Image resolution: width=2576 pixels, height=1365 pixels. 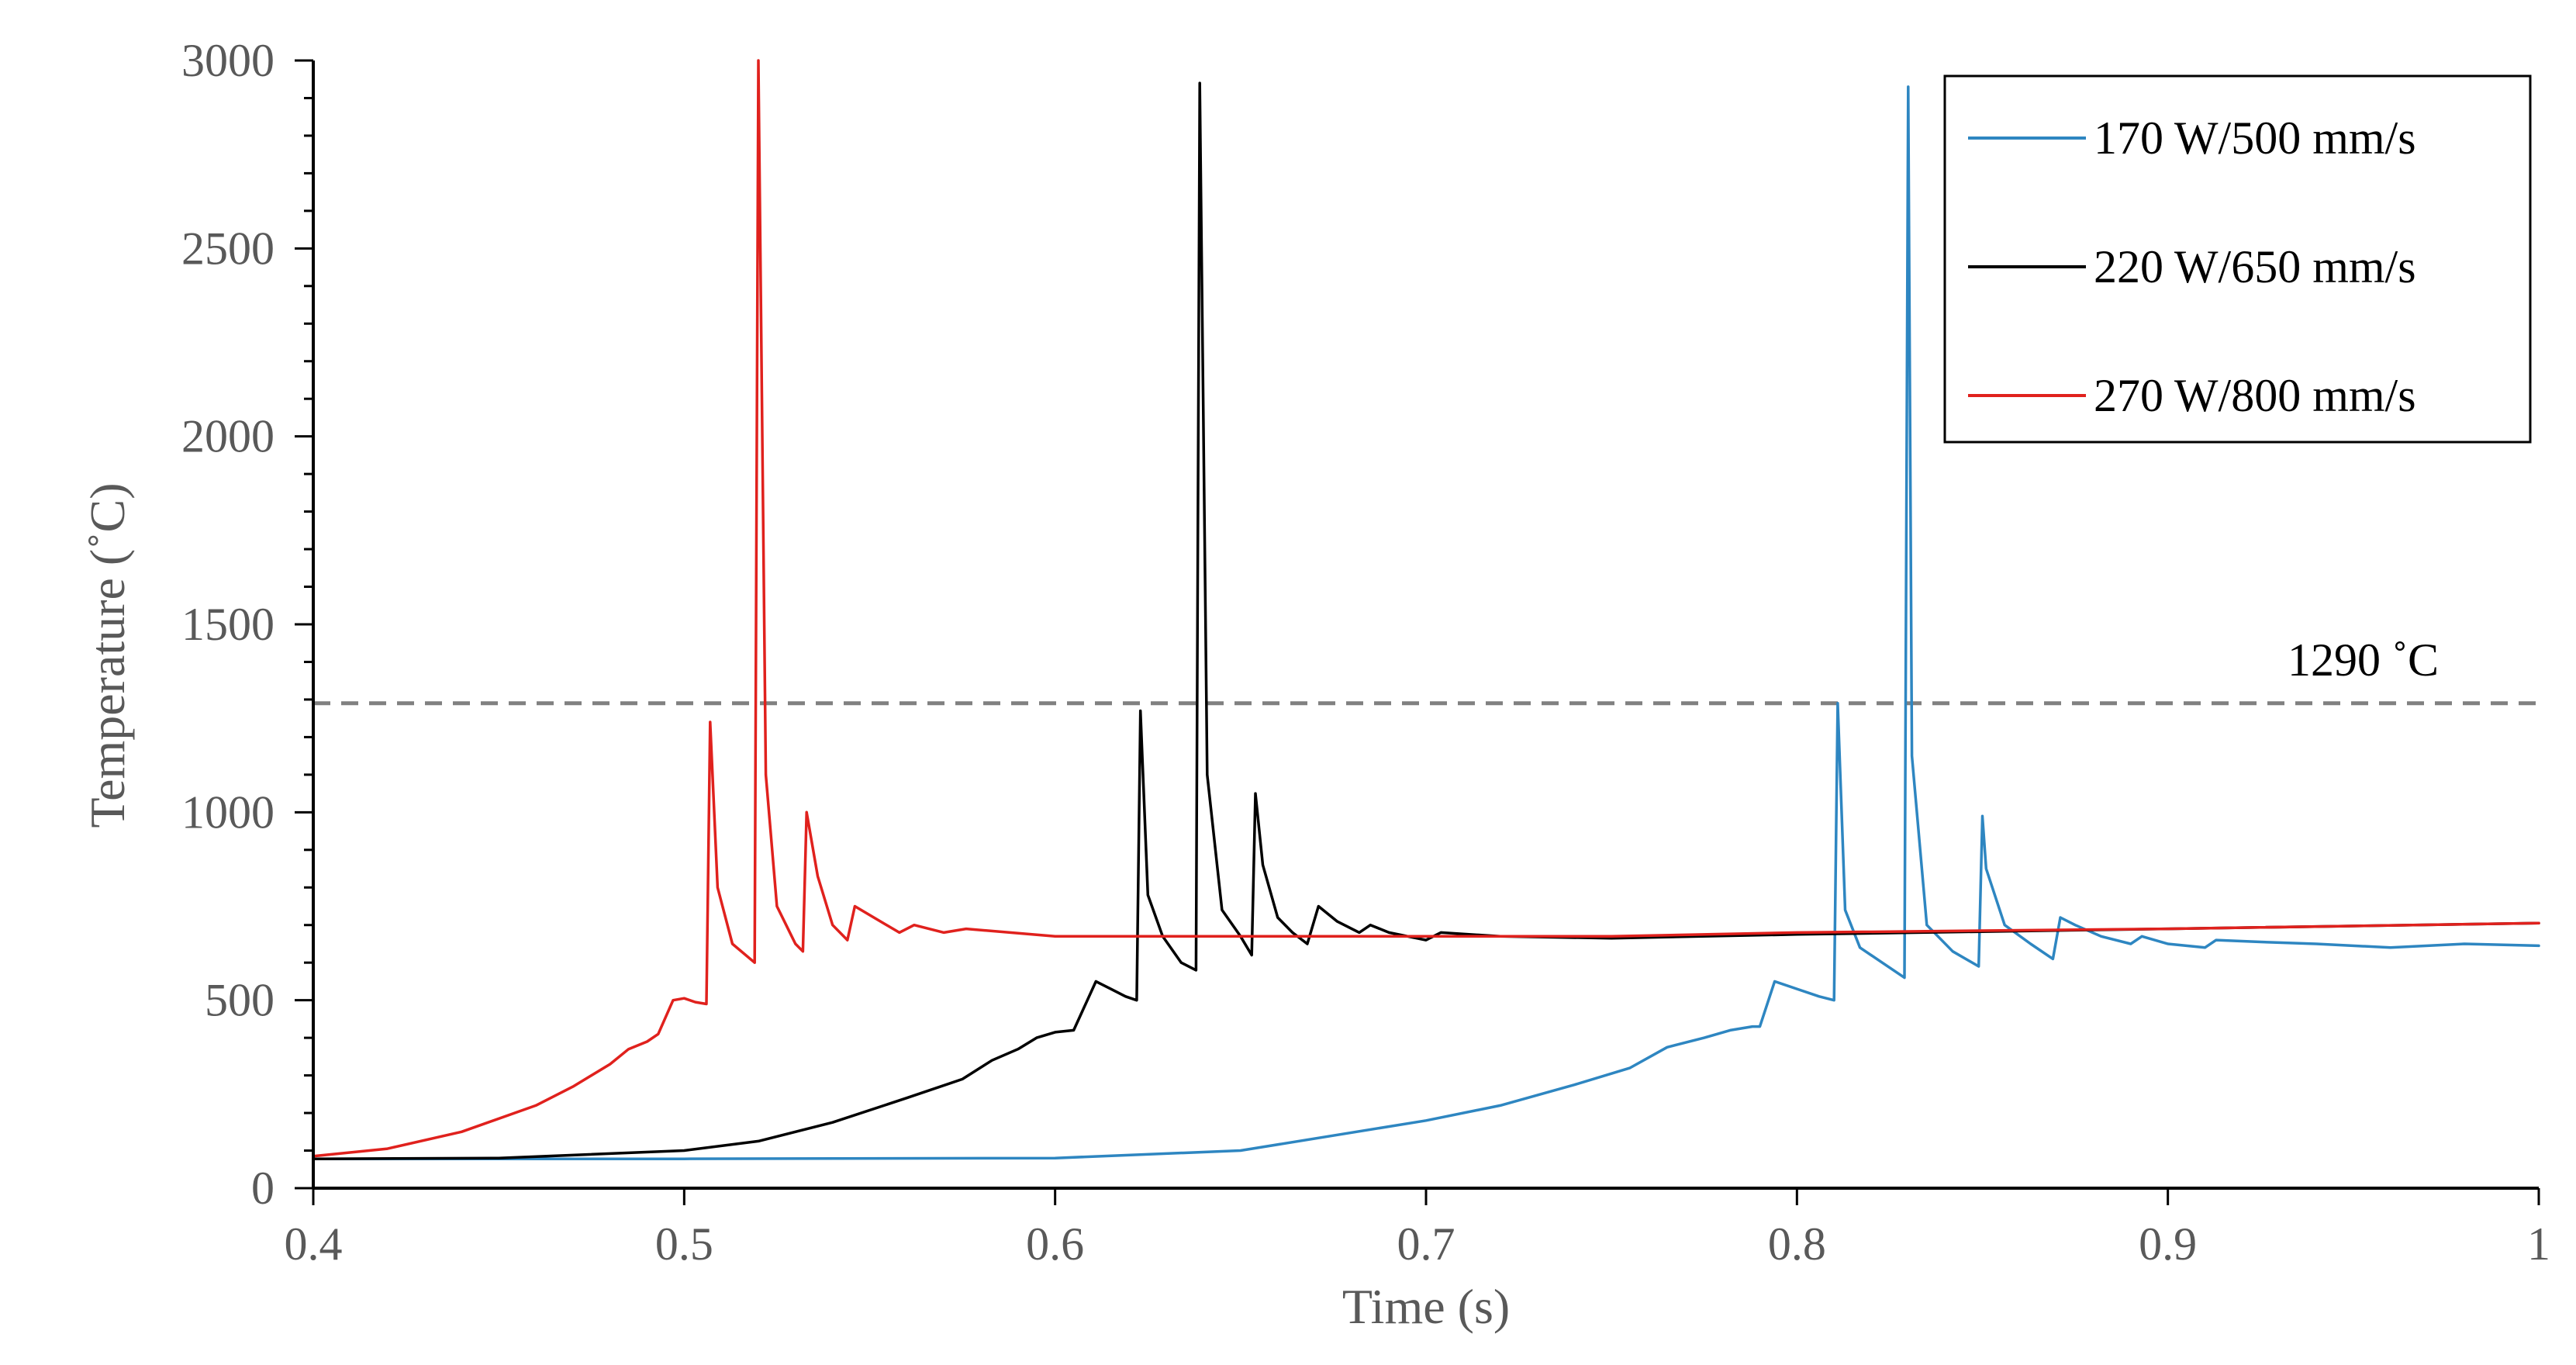 I want to click on y-tick-label: 1500, so click(x=228, y=624).